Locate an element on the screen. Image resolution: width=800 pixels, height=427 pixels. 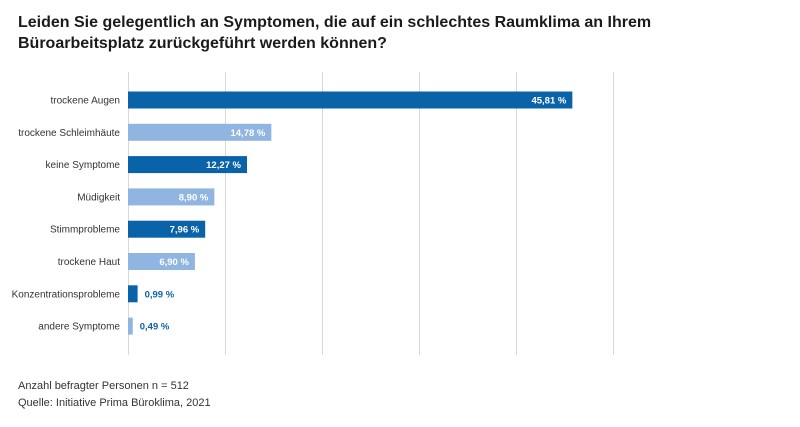
data-label: 14,78 % is located at coordinates (247, 133).